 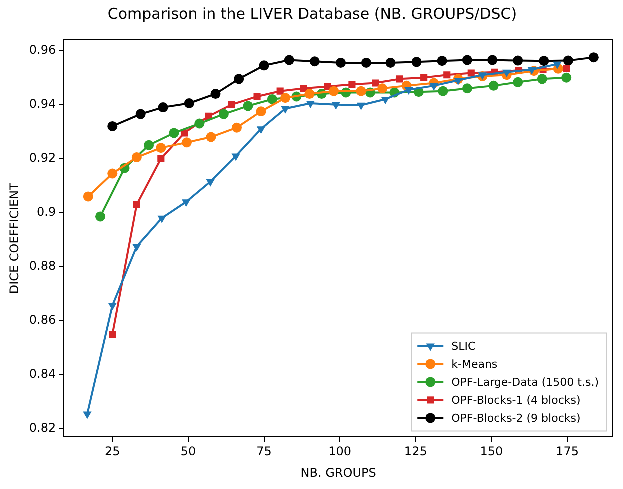 I want to click on legend-label: SLIC, so click(x=464, y=347).